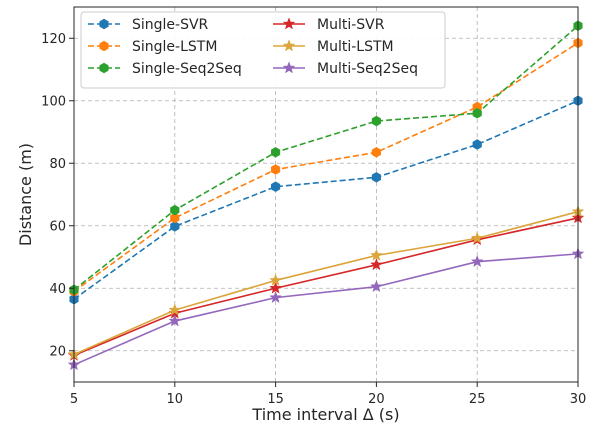  What do you see at coordinates (74, 399) in the screenshot?
I see `x-tick-label: 5` at bounding box center [74, 399].